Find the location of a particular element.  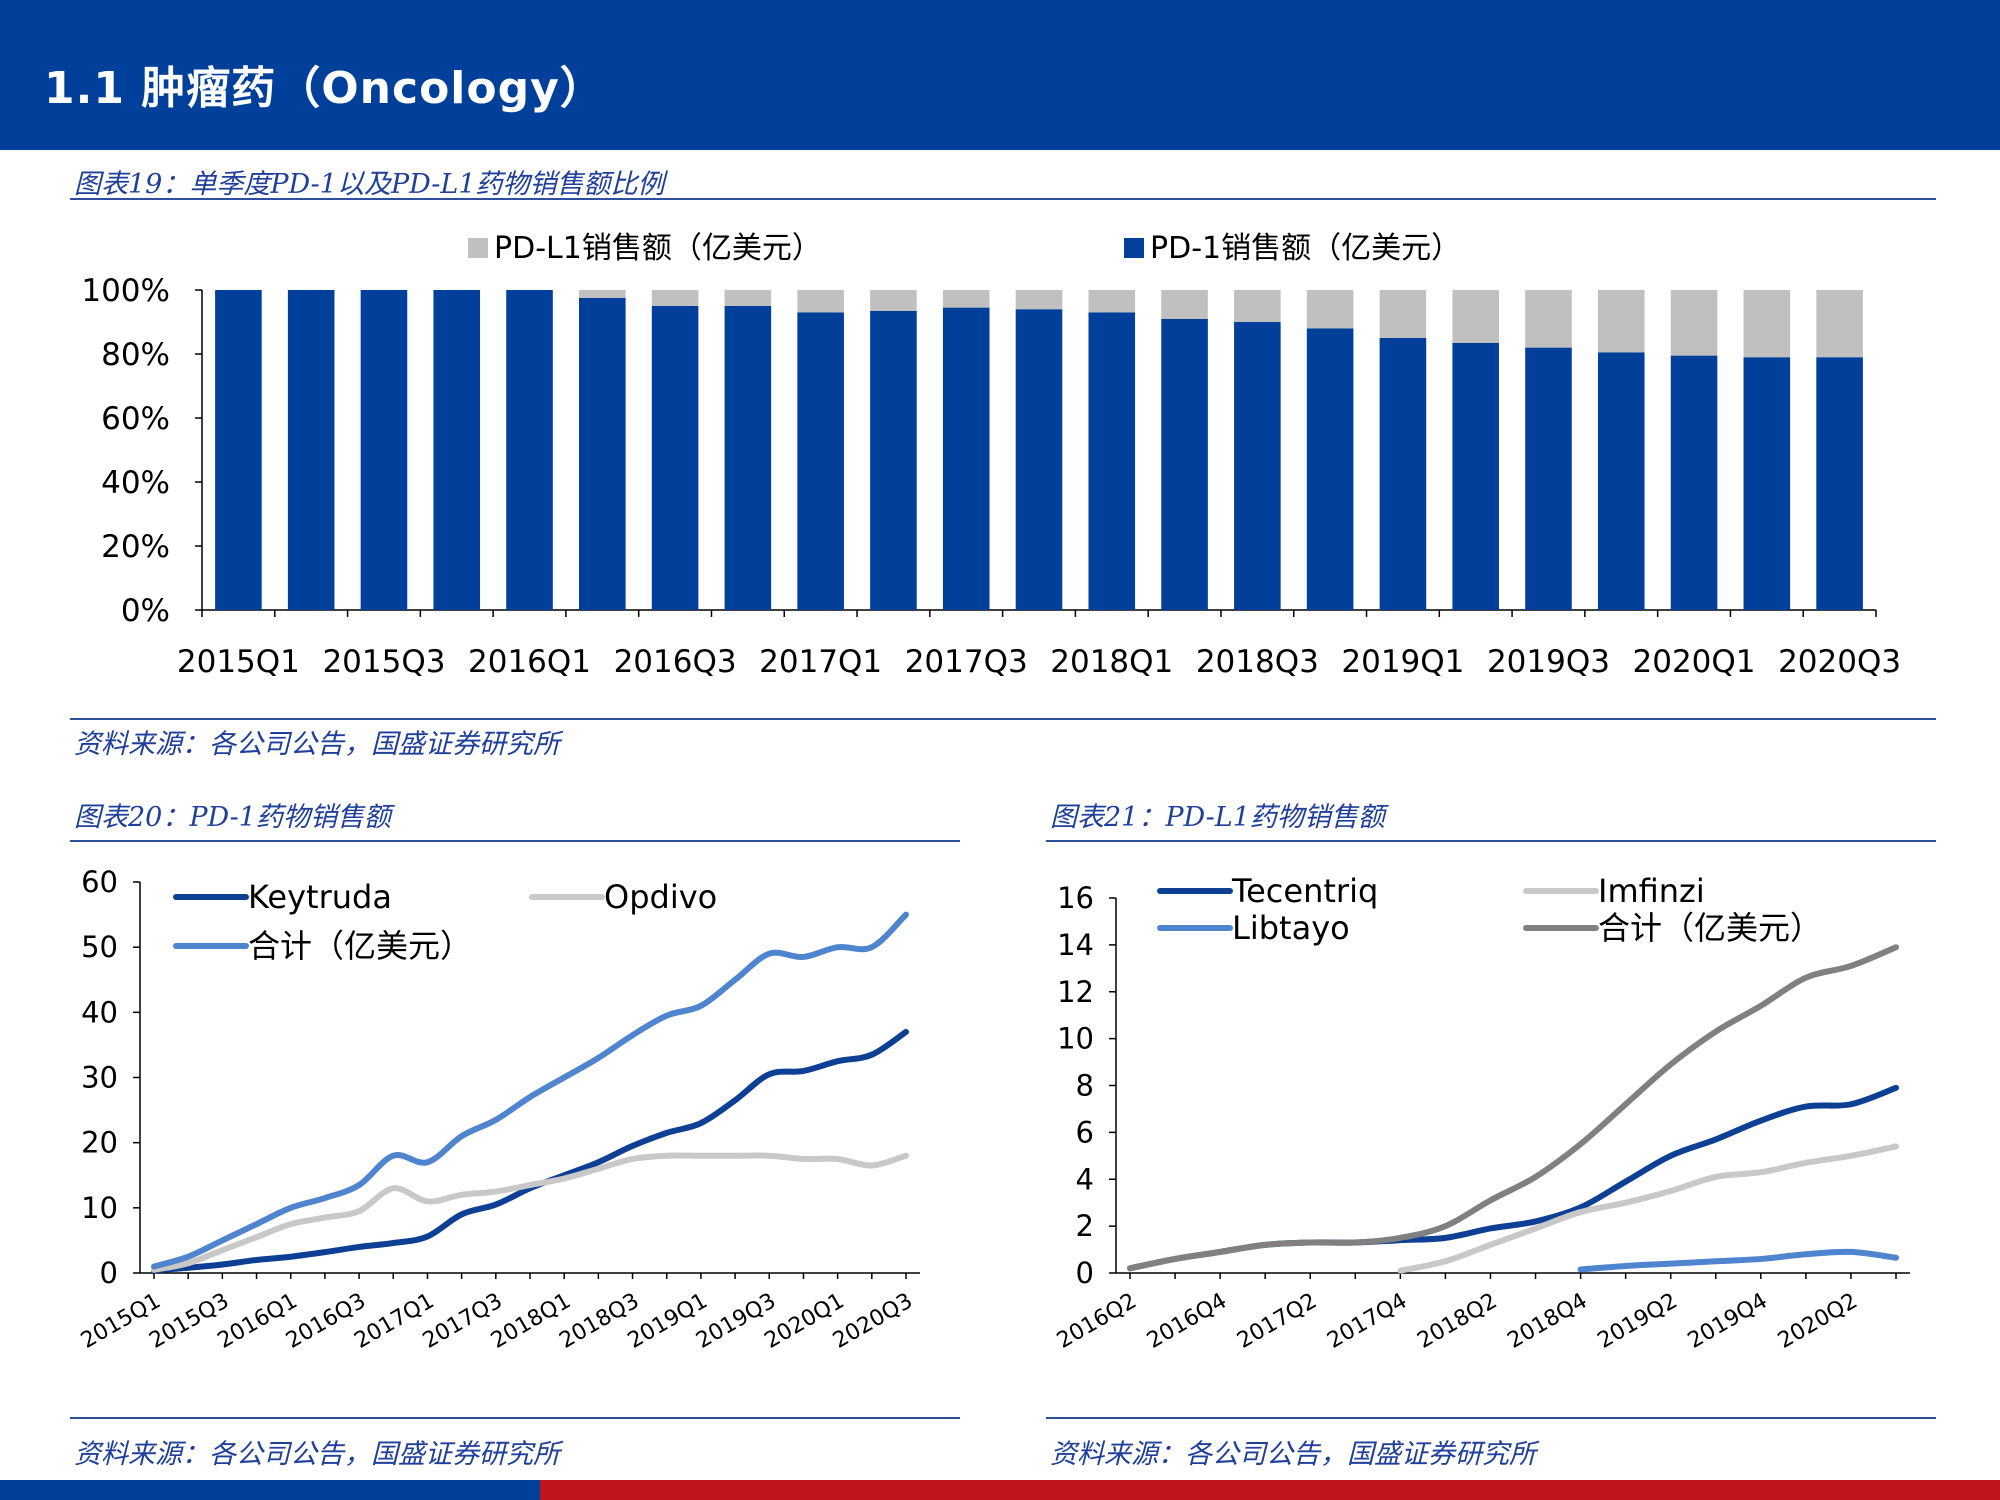

y-tick-label: 60% is located at coordinates (135, 419).